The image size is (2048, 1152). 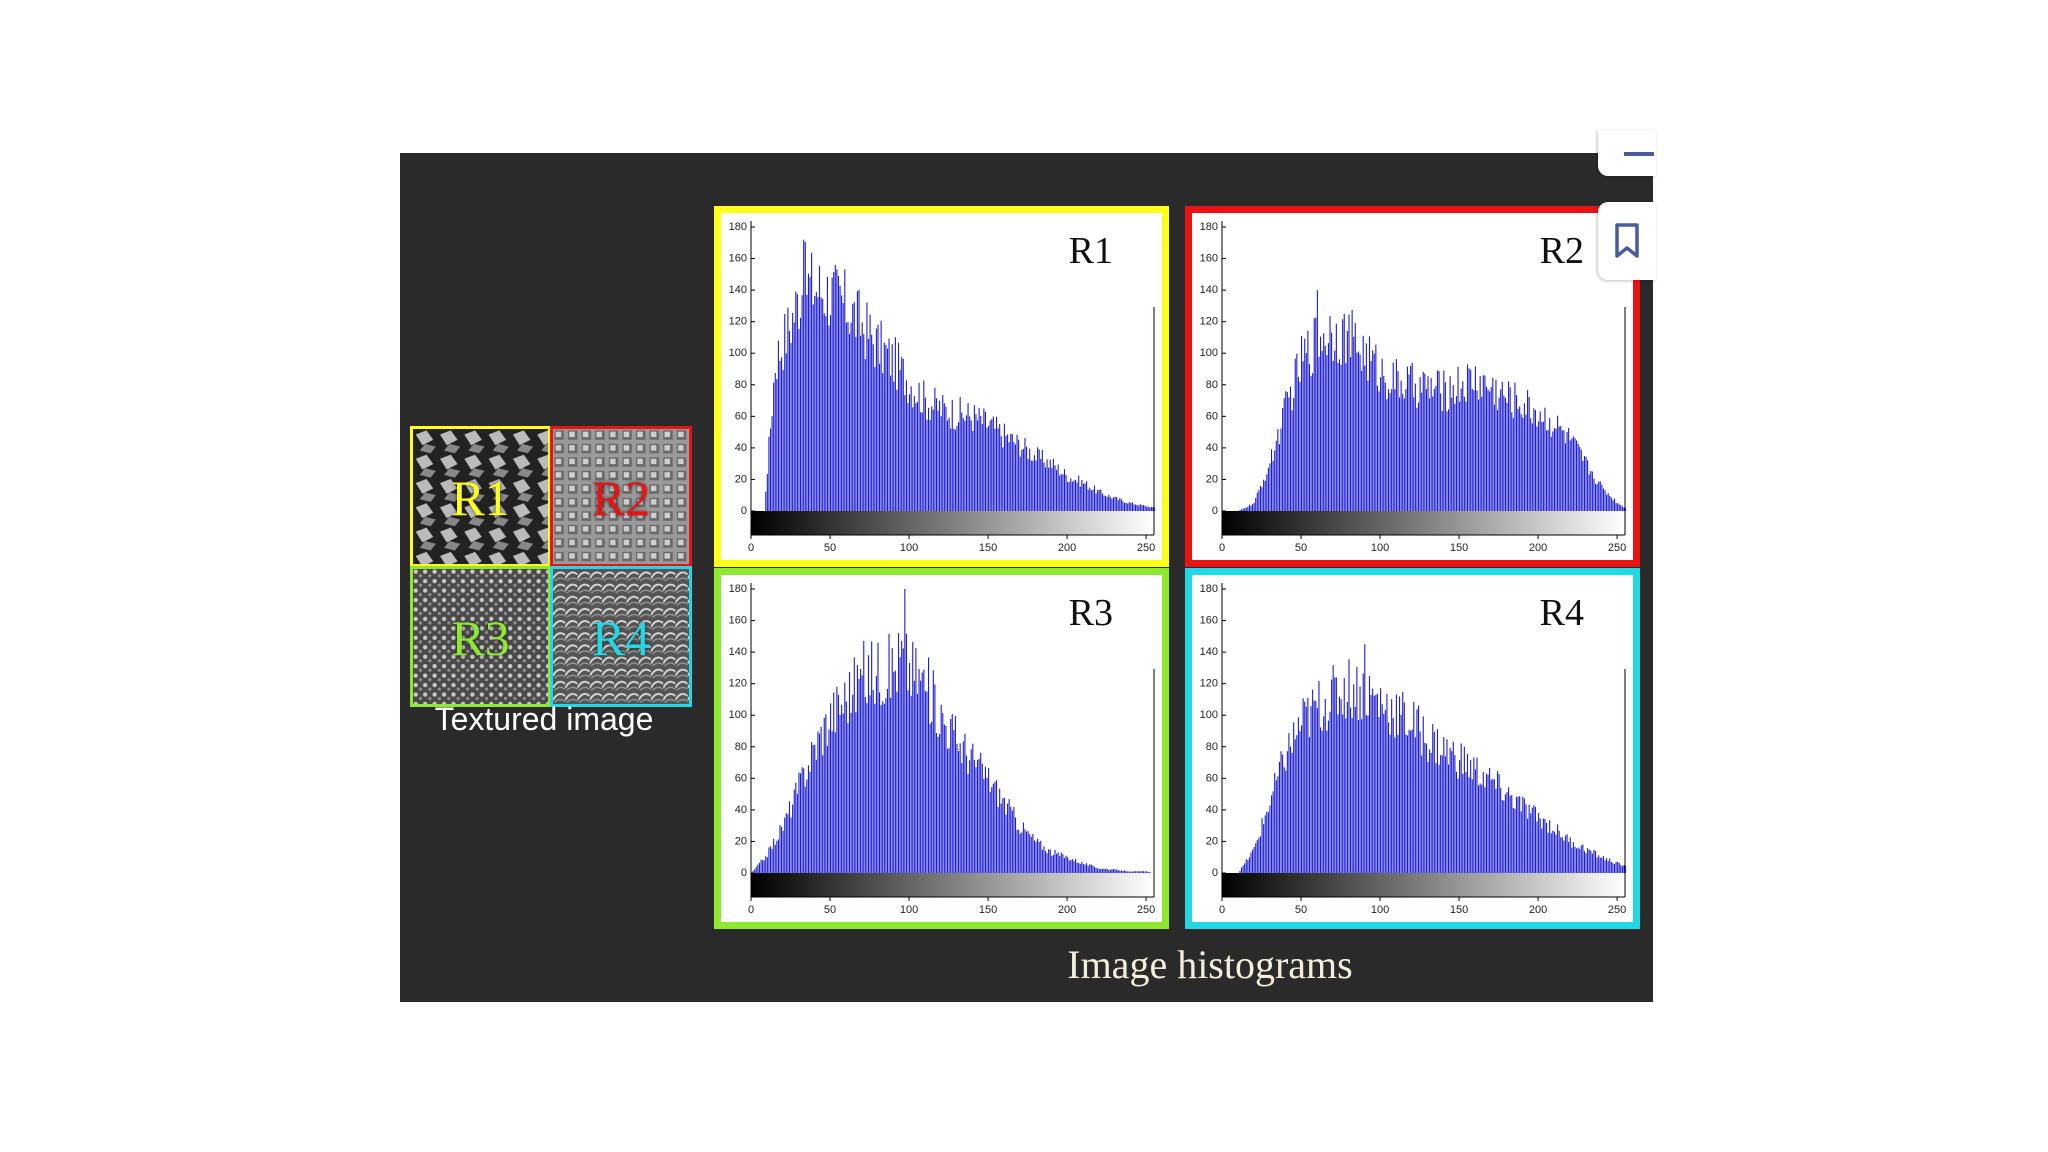 I want to click on grayscale-gradient-bar, so click(x=952, y=885).